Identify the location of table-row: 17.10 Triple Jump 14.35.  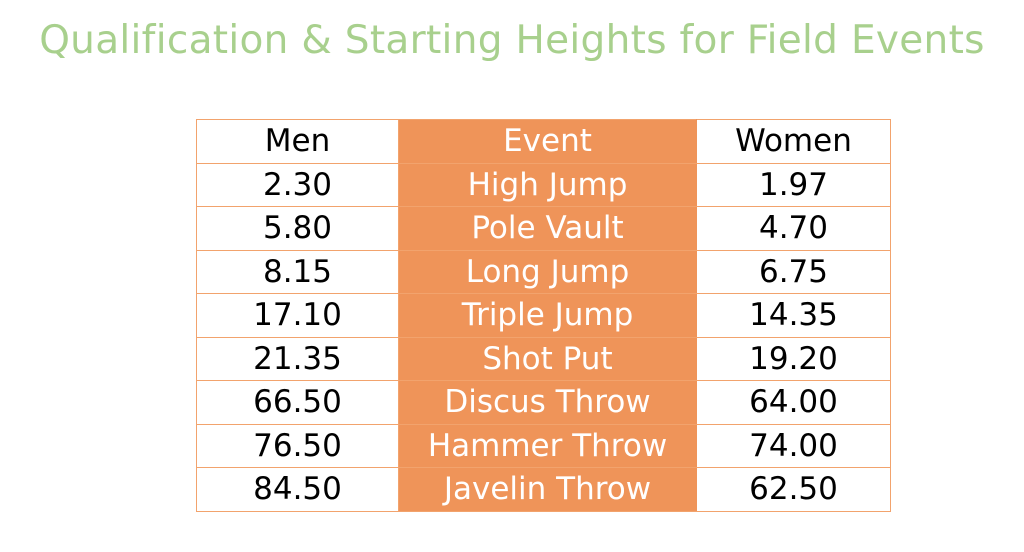
(543, 315).